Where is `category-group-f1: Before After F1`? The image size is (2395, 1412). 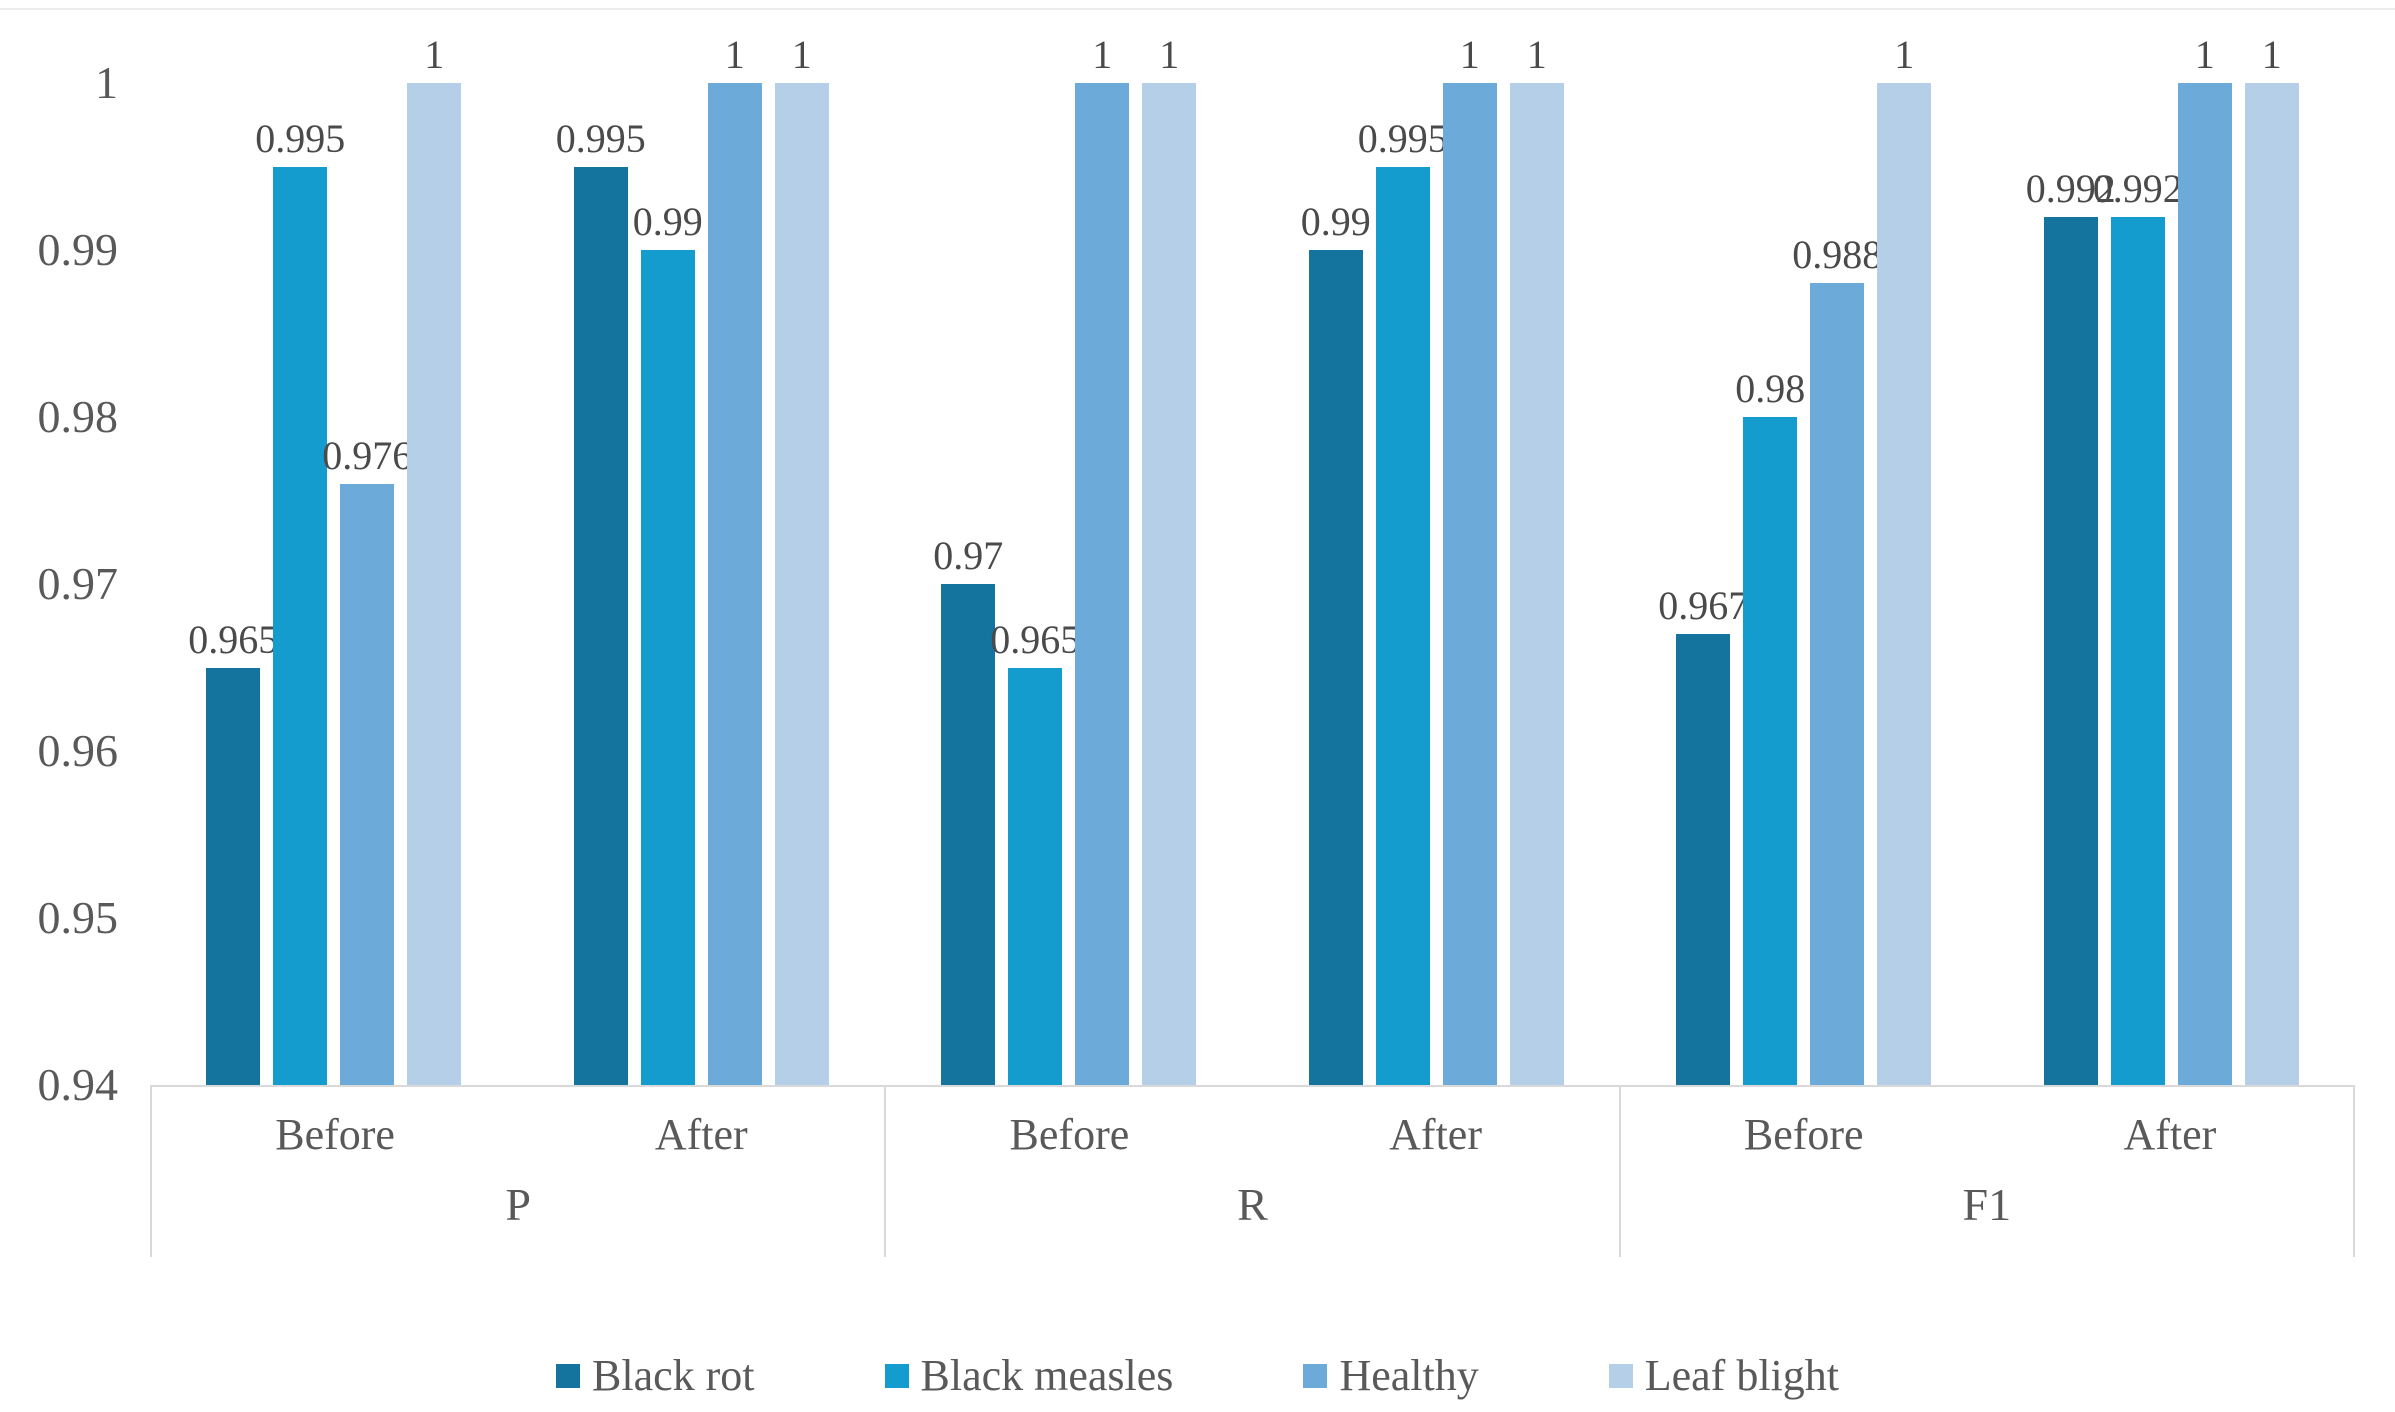 category-group-f1: Before After F1 is located at coordinates (1987, 1172).